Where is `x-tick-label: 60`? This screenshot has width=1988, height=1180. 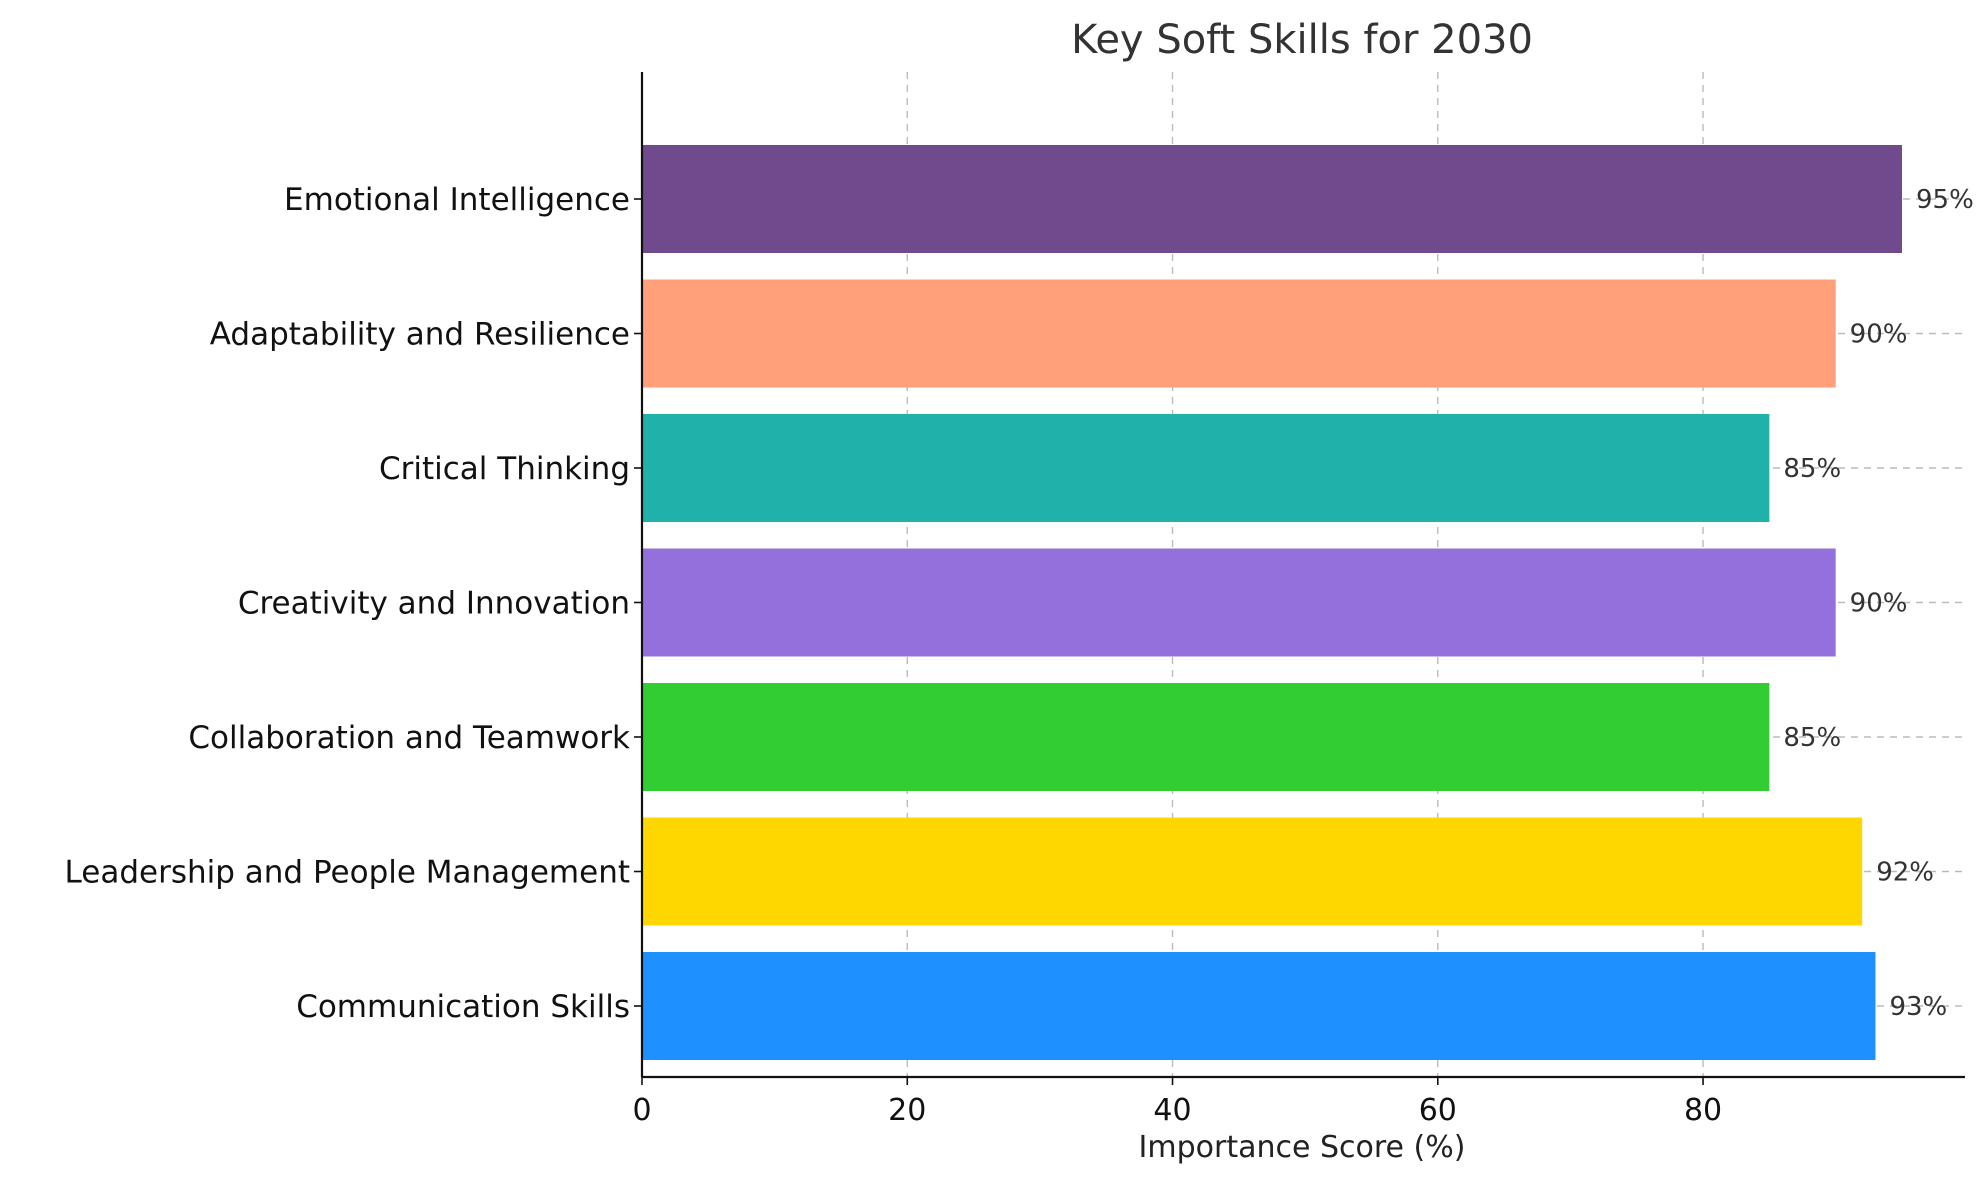 x-tick-label: 60 is located at coordinates (1438, 1110).